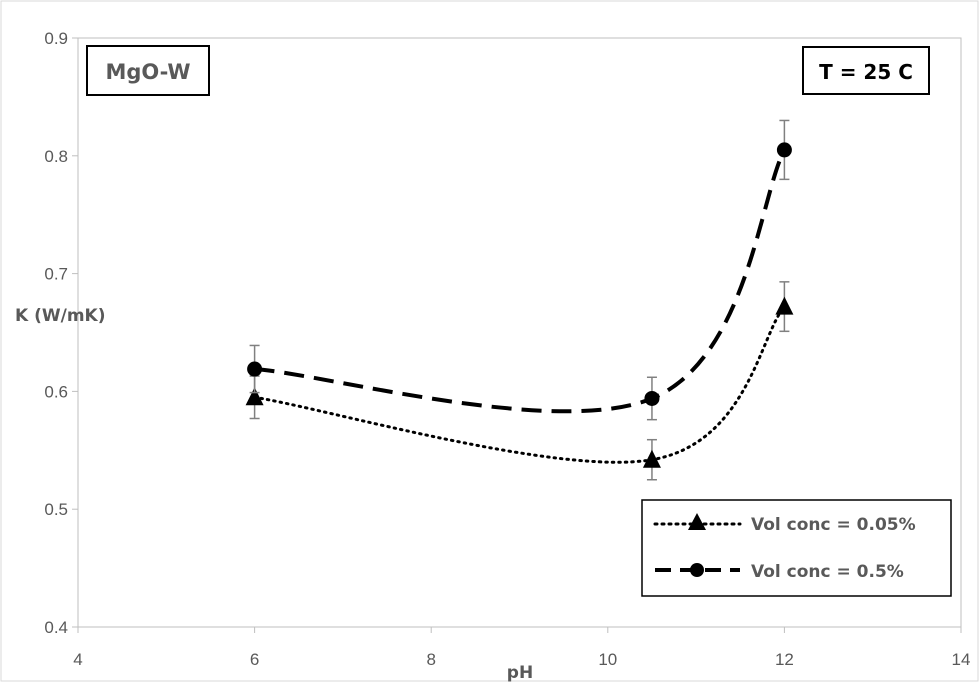 The height and width of the screenshot is (683, 980). I want to click on x-tick-label: 8, so click(430, 659).